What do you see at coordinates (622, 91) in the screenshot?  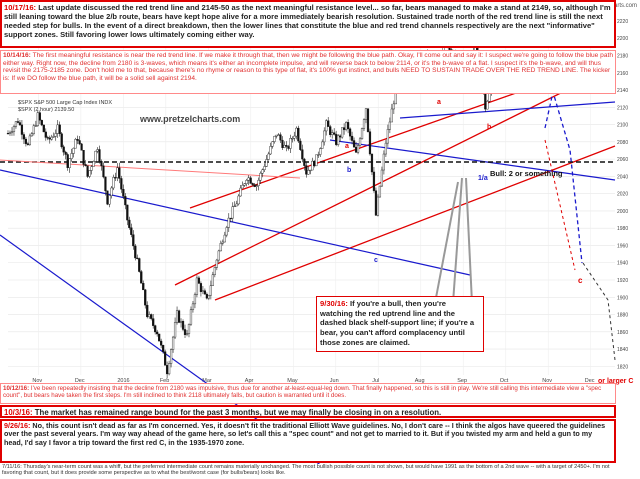 I see `y-tick-label: 2140` at bounding box center [622, 91].